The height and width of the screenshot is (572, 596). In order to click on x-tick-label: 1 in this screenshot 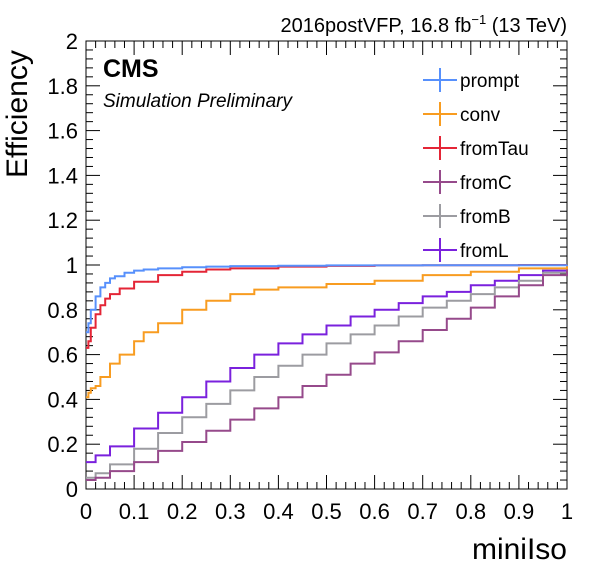, I will do `click(567, 511)`.